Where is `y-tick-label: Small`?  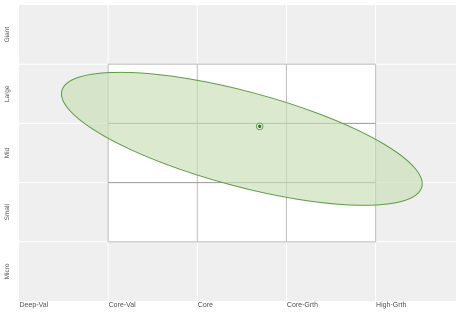
y-tick-label: Small is located at coordinates (7, 212).